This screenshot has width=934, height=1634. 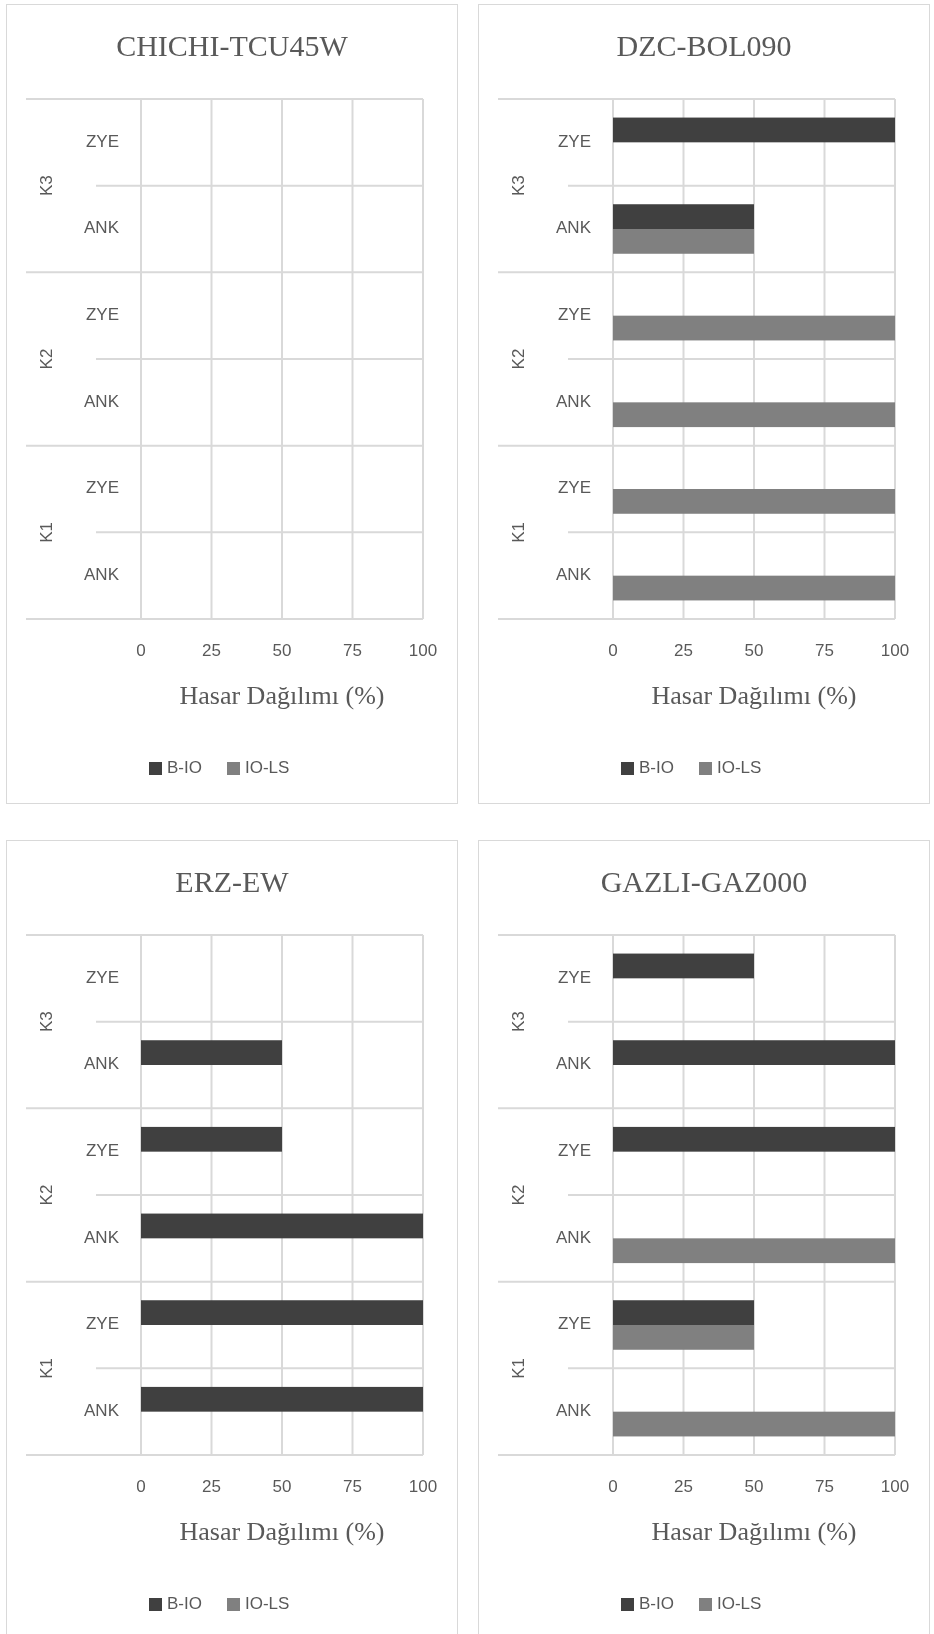 What do you see at coordinates (232, 45) in the screenshot?
I see `chart-title: CHICHI-TCU45W` at bounding box center [232, 45].